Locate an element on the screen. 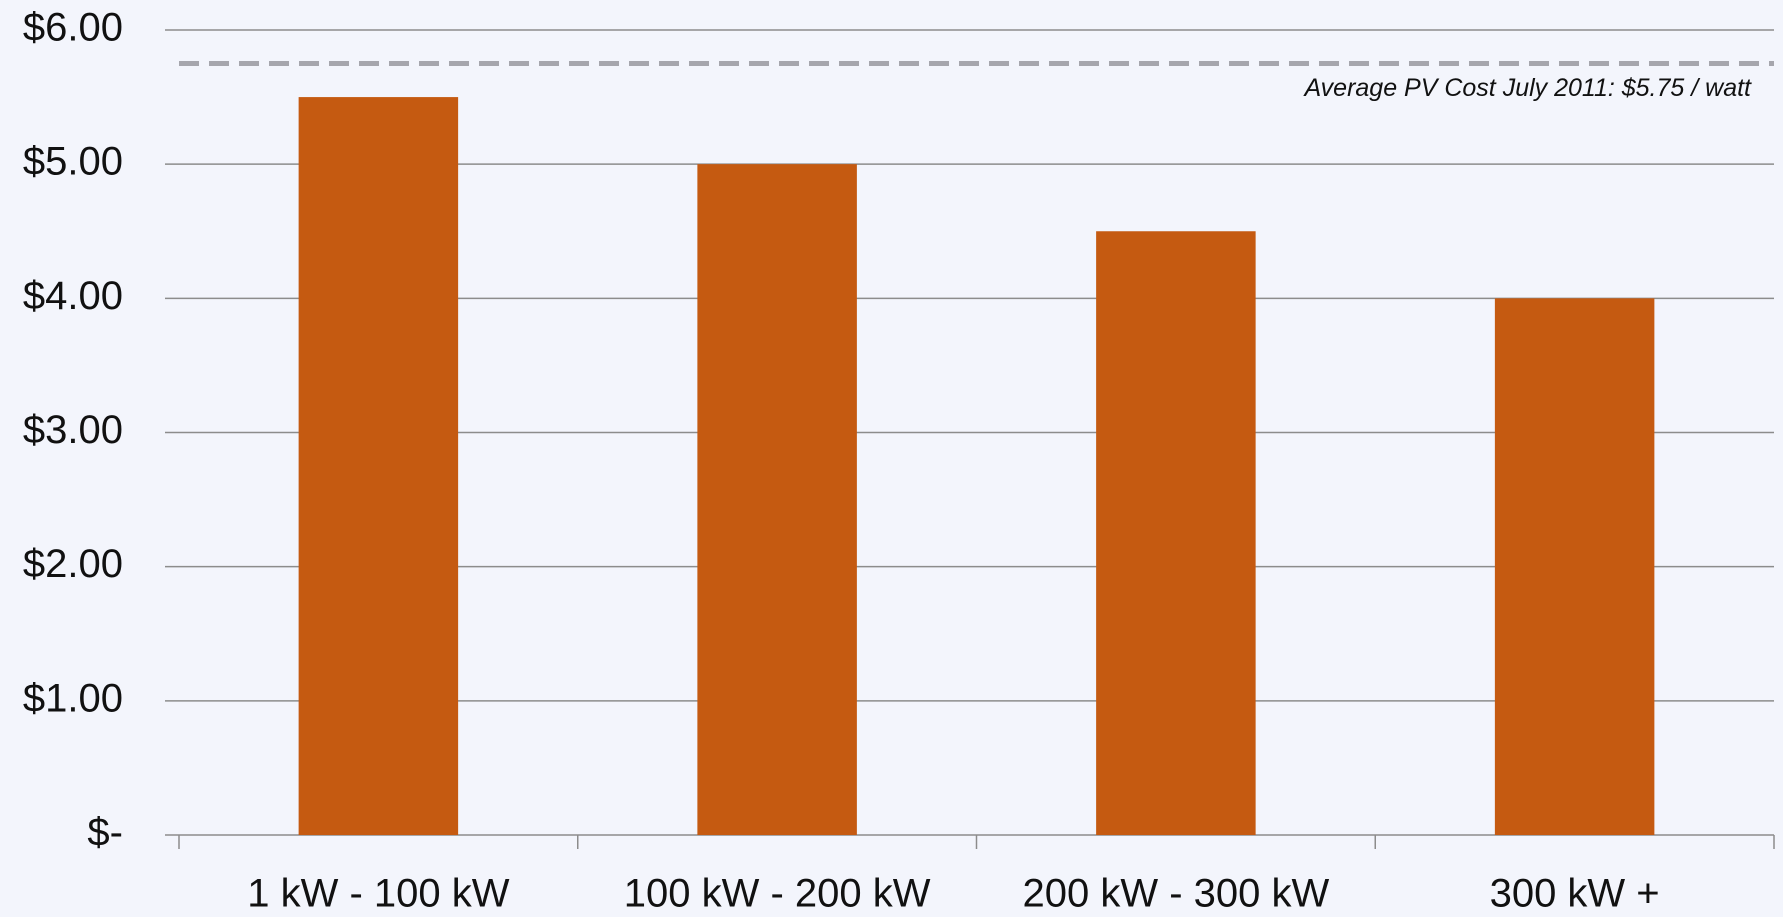 Image resolution: width=1783 pixels, height=917 pixels. x-tick-label: 300 kW + is located at coordinates (1575, 894).